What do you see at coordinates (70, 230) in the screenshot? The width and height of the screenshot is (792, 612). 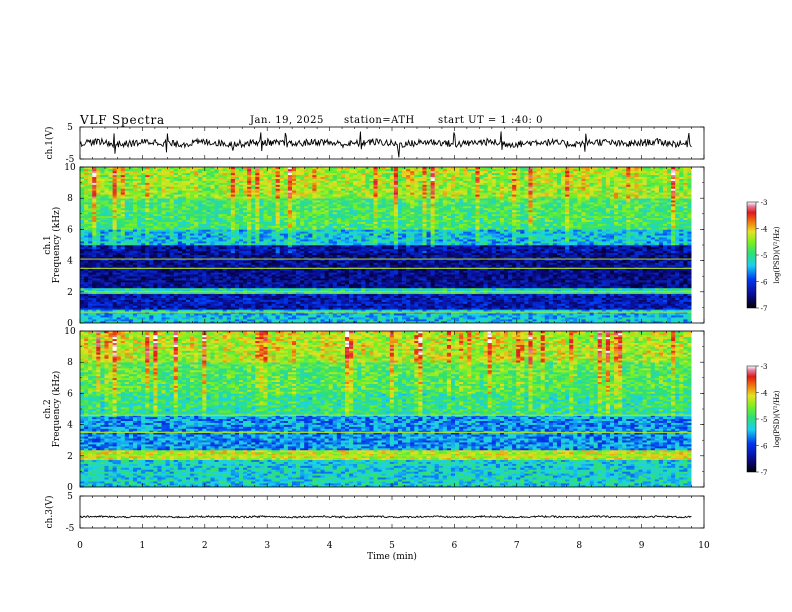 I see `ch1-spectrogram-ytick-label: 6` at bounding box center [70, 230].